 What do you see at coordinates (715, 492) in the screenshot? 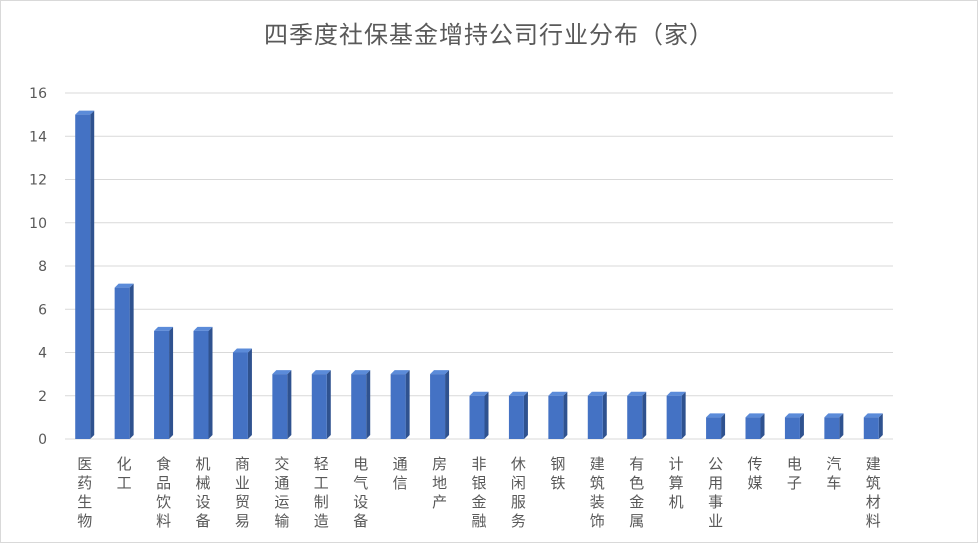
I see `x-category-label: 公用事业` at bounding box center [715, 492].